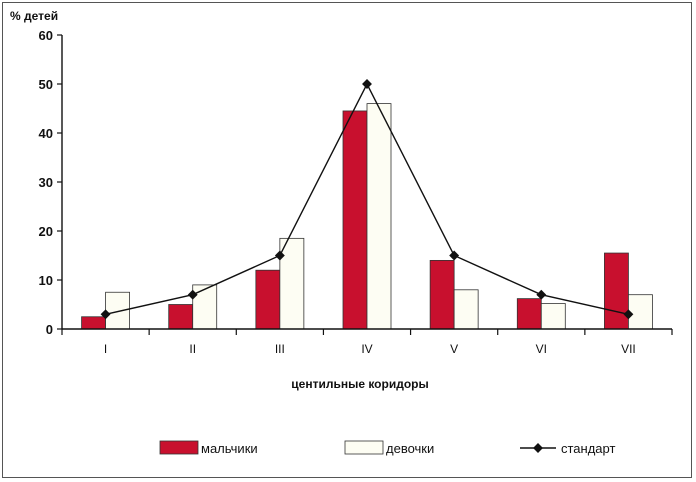 Image resolution: width=696 pixels, height=482 pixels. What do you see at coordinates (46, 231) in the screenshot?
I see `y-tick-label: 20` at bounding box center [46, 231].